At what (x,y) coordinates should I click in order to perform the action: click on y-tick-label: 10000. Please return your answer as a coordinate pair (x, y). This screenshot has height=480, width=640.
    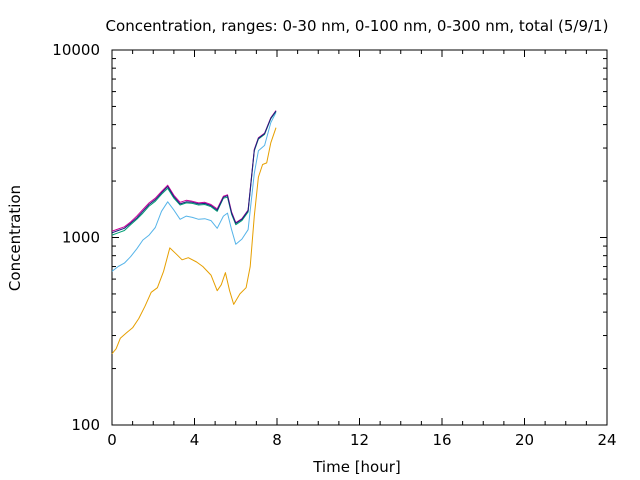
    Looking at the image, I should click on (76, 50).